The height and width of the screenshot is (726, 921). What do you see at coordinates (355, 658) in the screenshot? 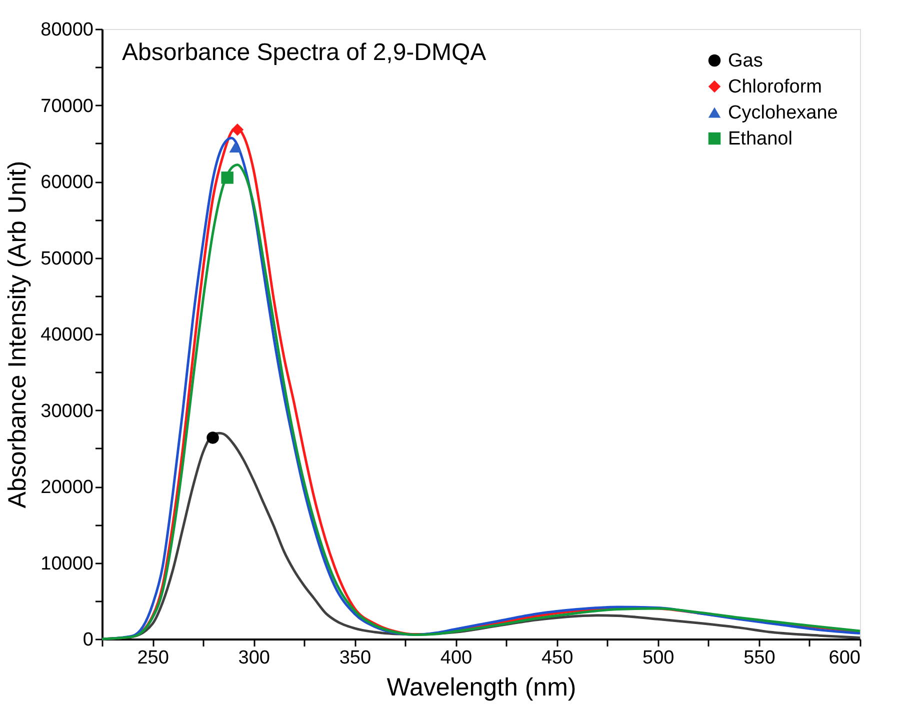
I see `x-tick-label: 350` at bounding box center [355, 658].